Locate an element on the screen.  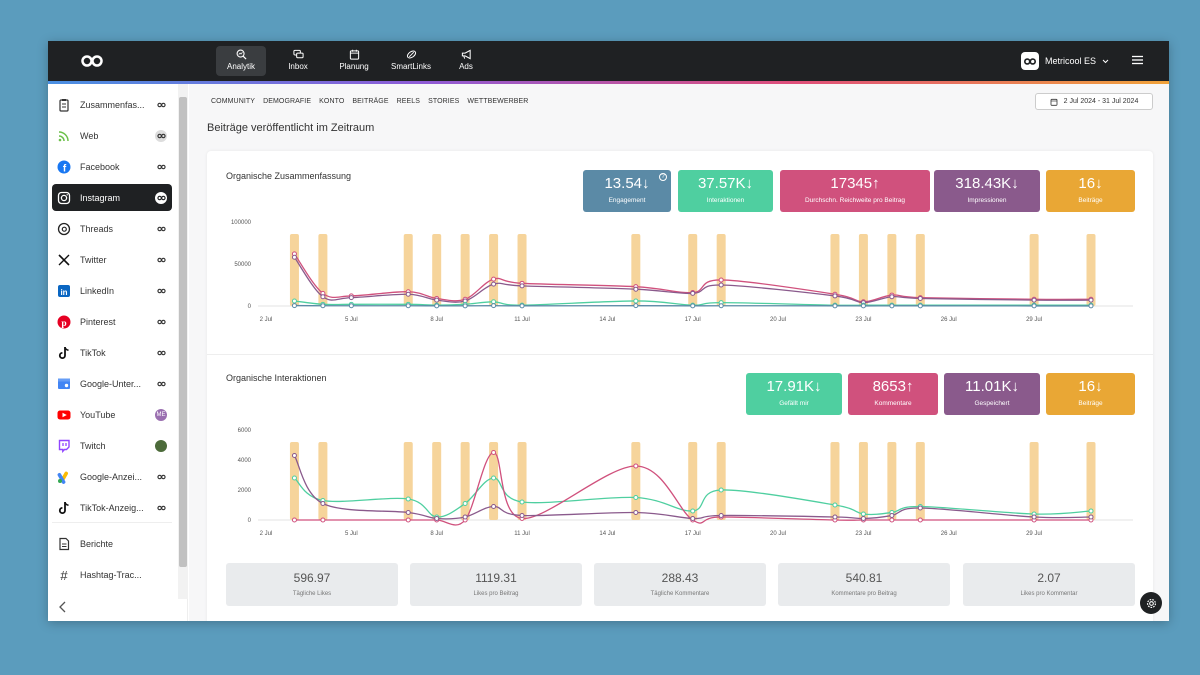
nav-planung: Planung is located at coordinates (354, 61).